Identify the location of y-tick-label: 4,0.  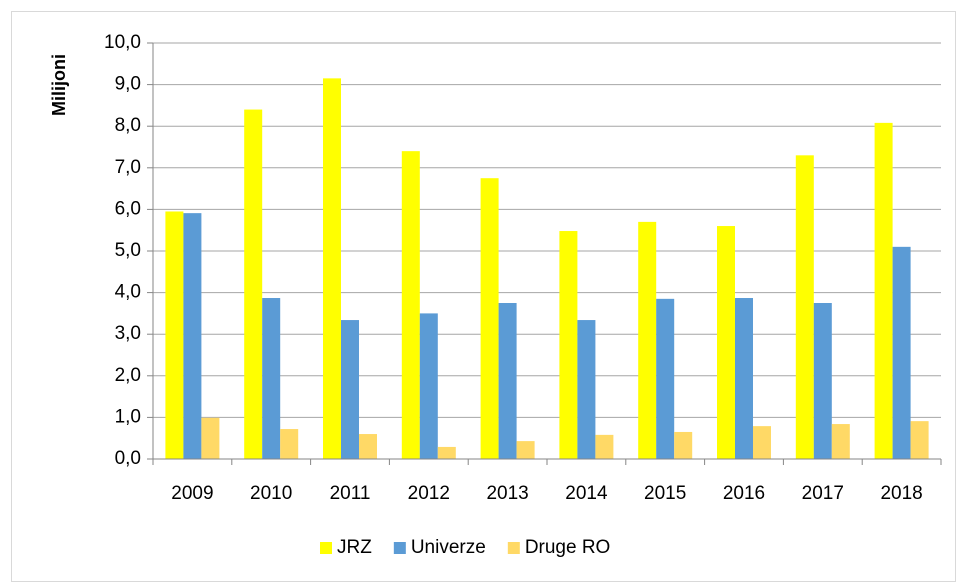
(128, 292).